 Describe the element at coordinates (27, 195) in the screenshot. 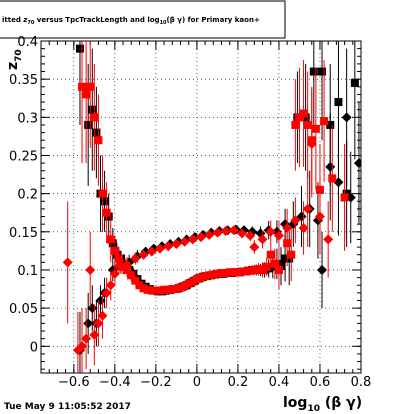

I see `y-tick-label: 0.2` at that location.